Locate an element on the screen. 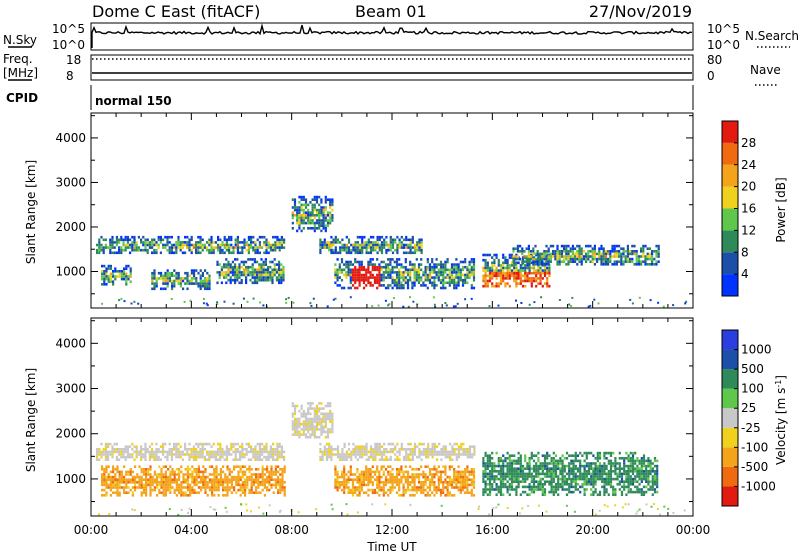 This screenshot has width=800, height=554. date-title: 27/Nov/2019 is located at coordinates (640, 11).